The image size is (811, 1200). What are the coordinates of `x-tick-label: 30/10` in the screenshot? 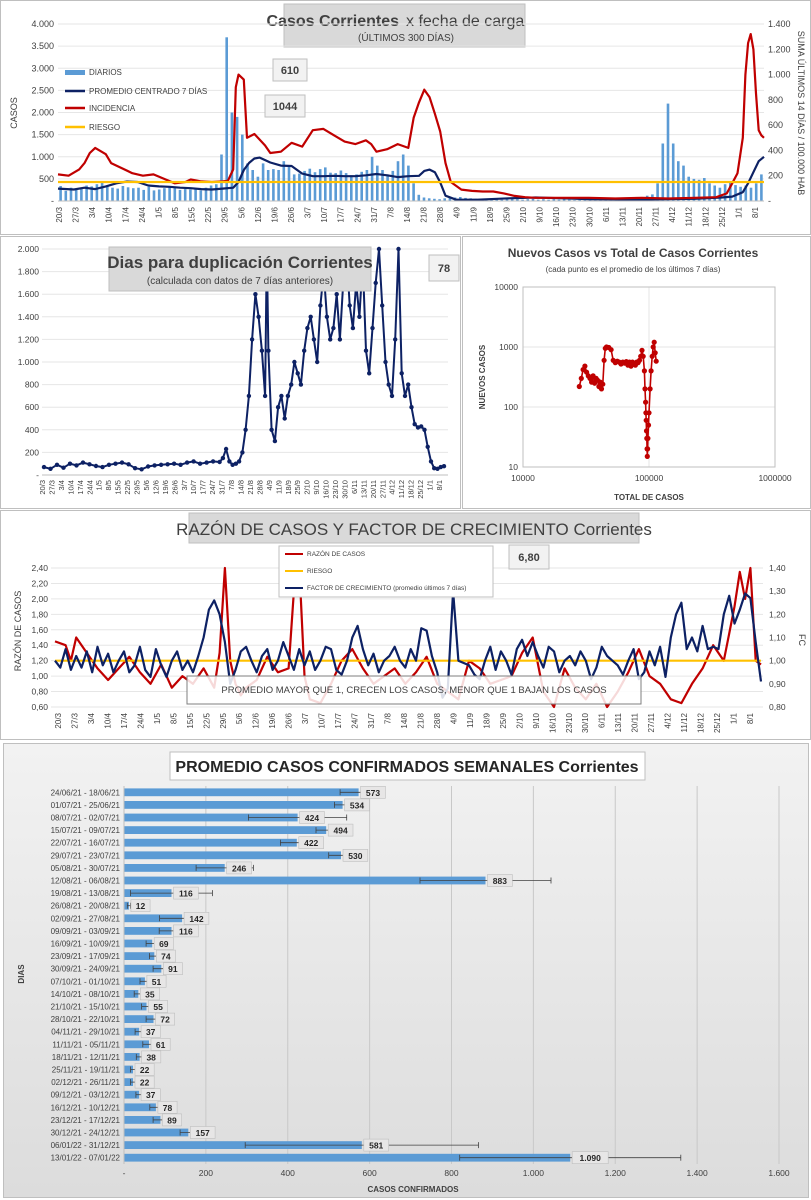 It's located at (585, 722).